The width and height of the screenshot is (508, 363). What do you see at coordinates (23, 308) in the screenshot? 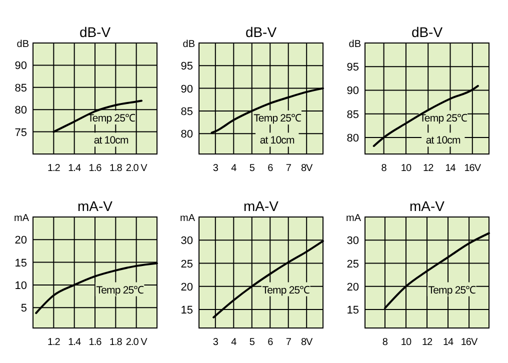
I see `y-tick-label: 5` at bounding box center [23, 308].